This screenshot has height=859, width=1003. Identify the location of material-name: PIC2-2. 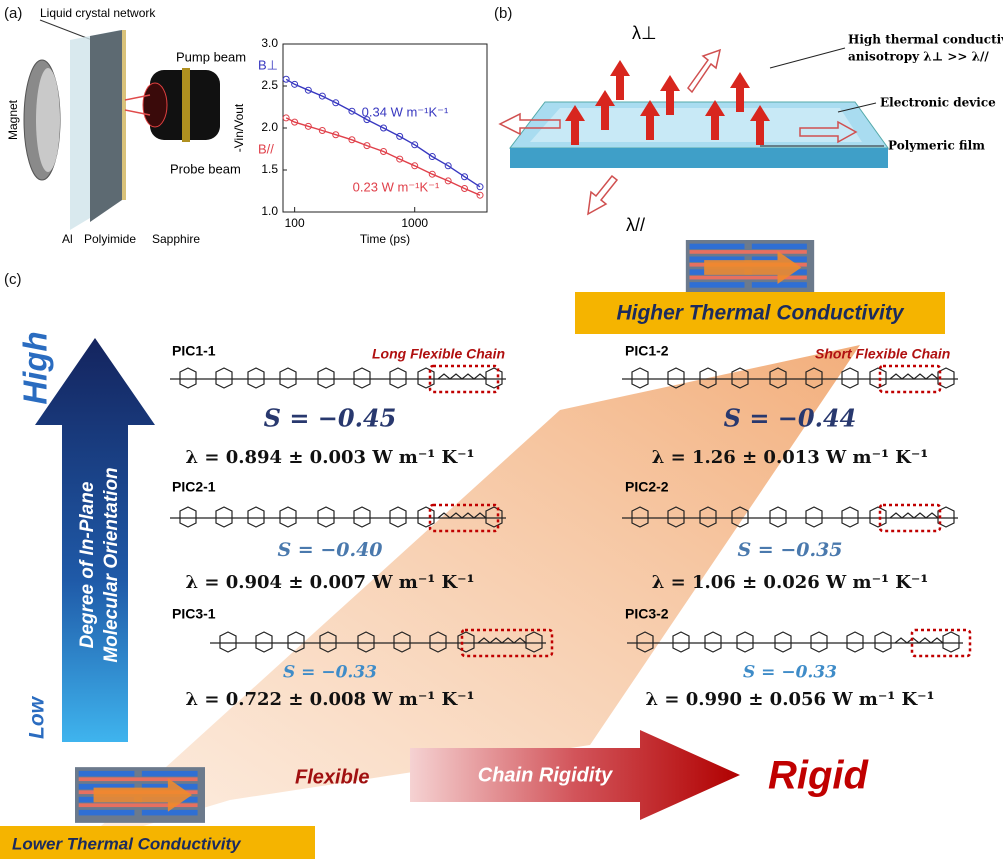
(647, 487).